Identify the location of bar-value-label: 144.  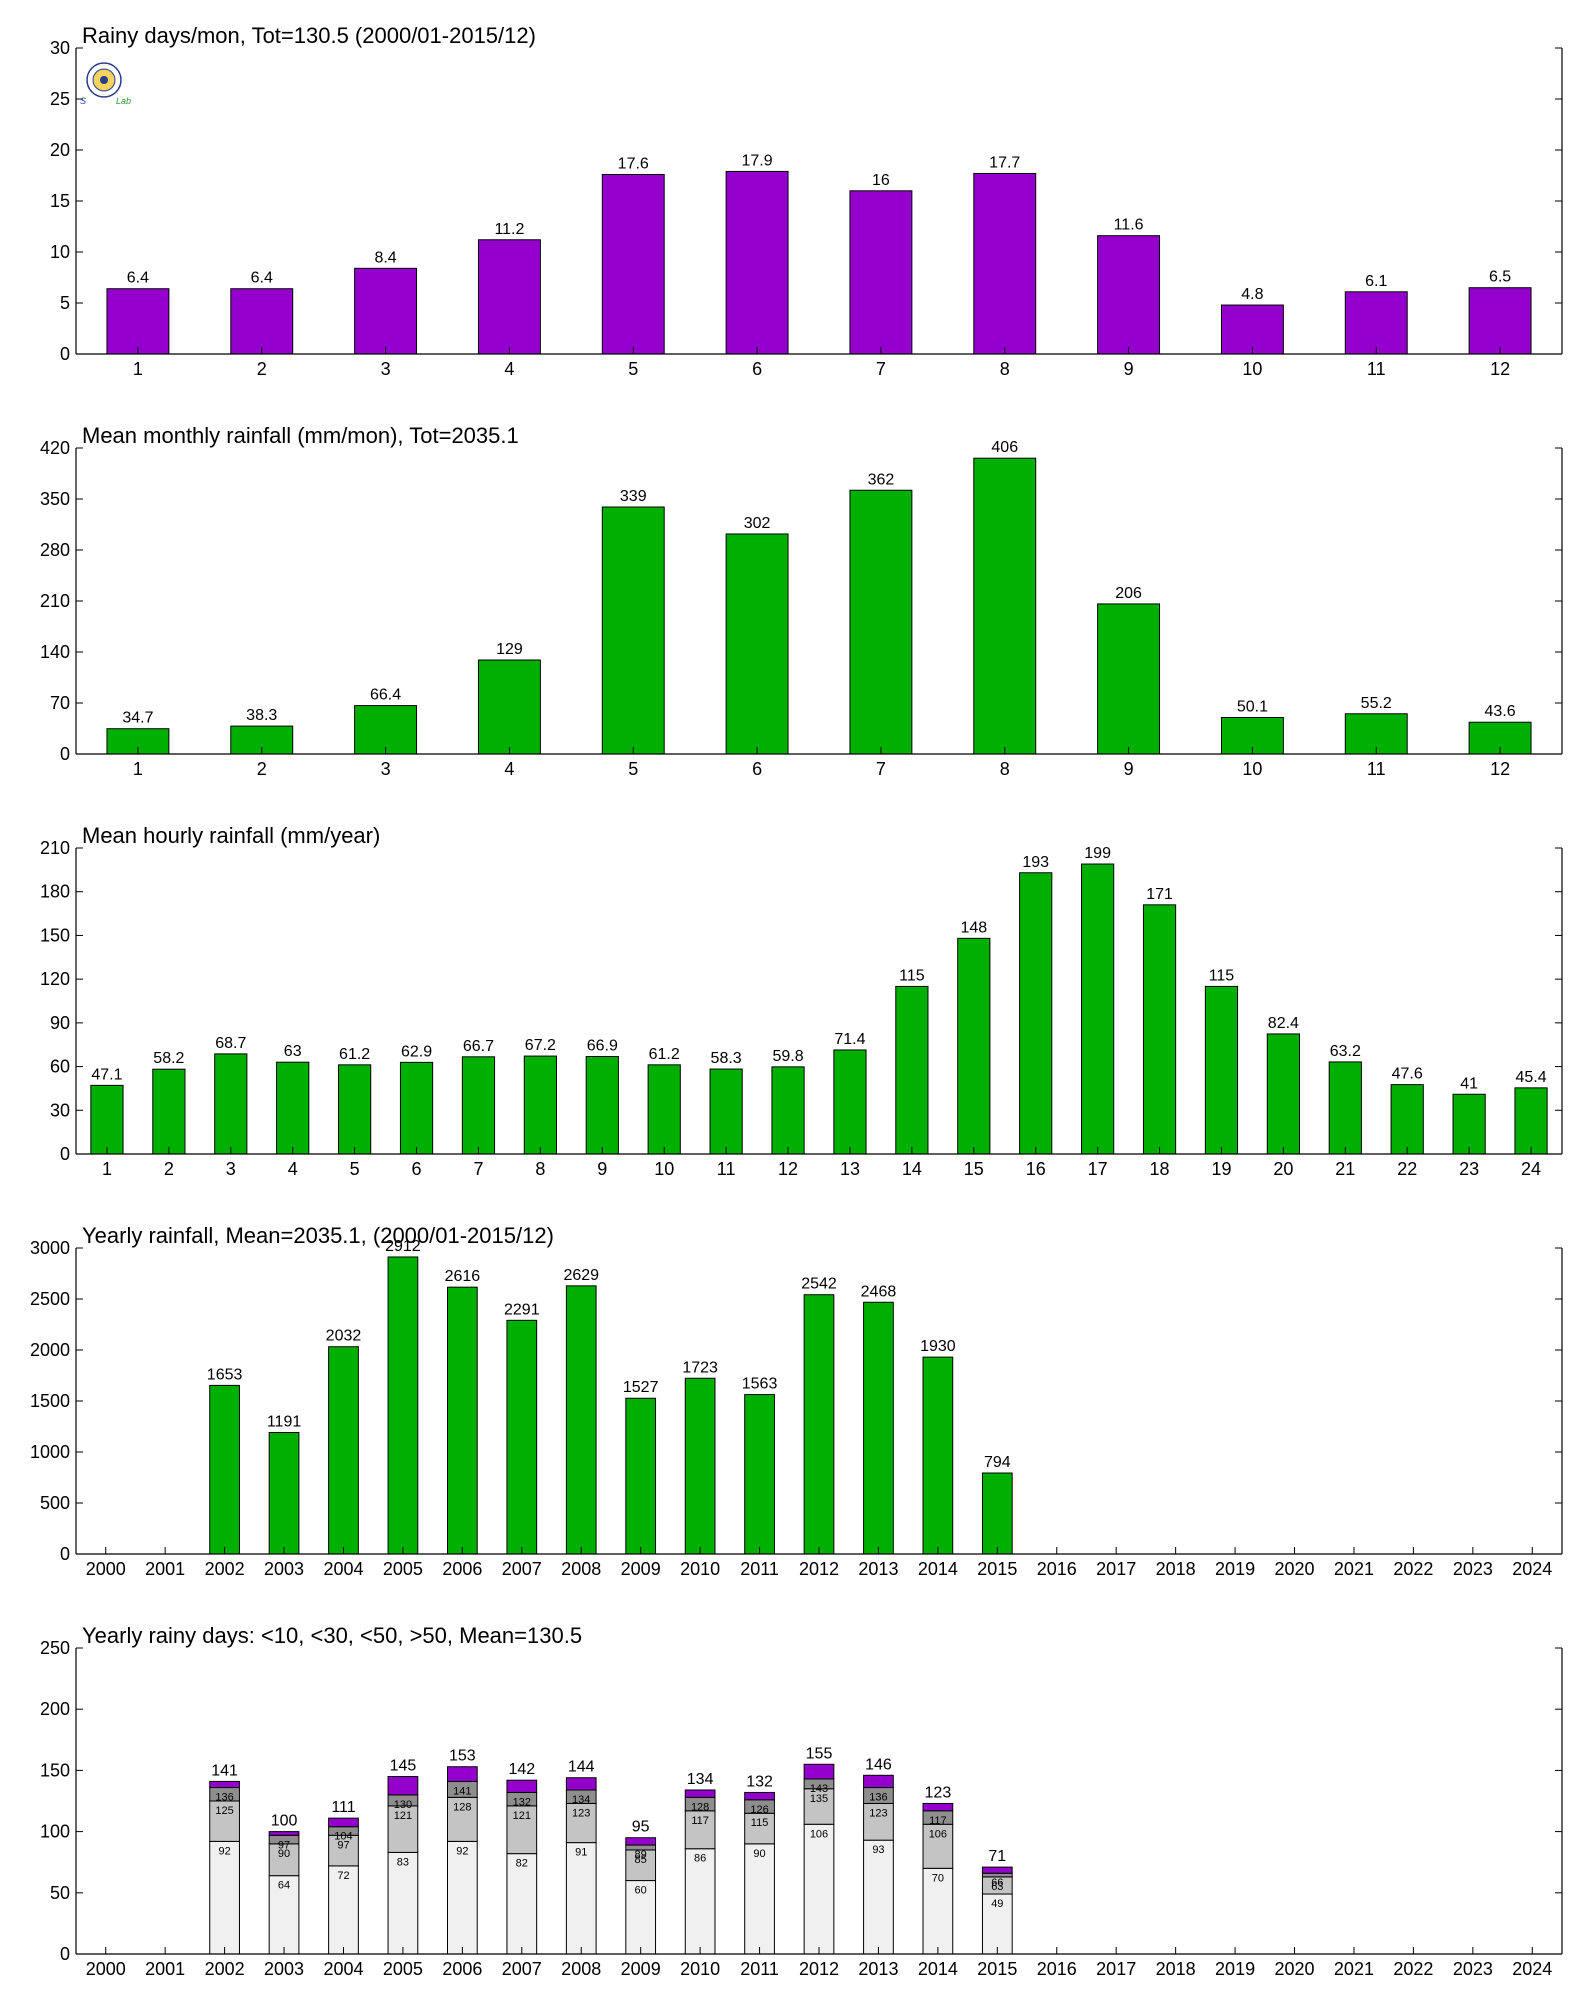
(581, 1767).